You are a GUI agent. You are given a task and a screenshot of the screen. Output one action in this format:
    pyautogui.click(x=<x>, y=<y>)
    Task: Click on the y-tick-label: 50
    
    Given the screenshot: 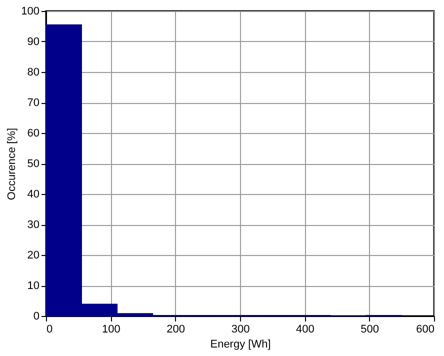 What is the action you would take?
    pyautogui.click(x=33, y=164)
    